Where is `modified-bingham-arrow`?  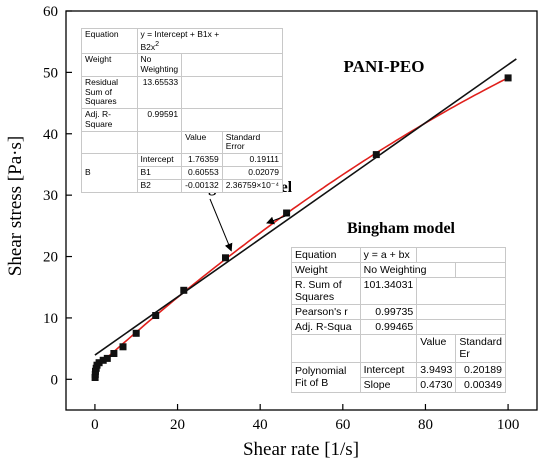 modified-bingham-arrow is located at coordinates (221, 225).